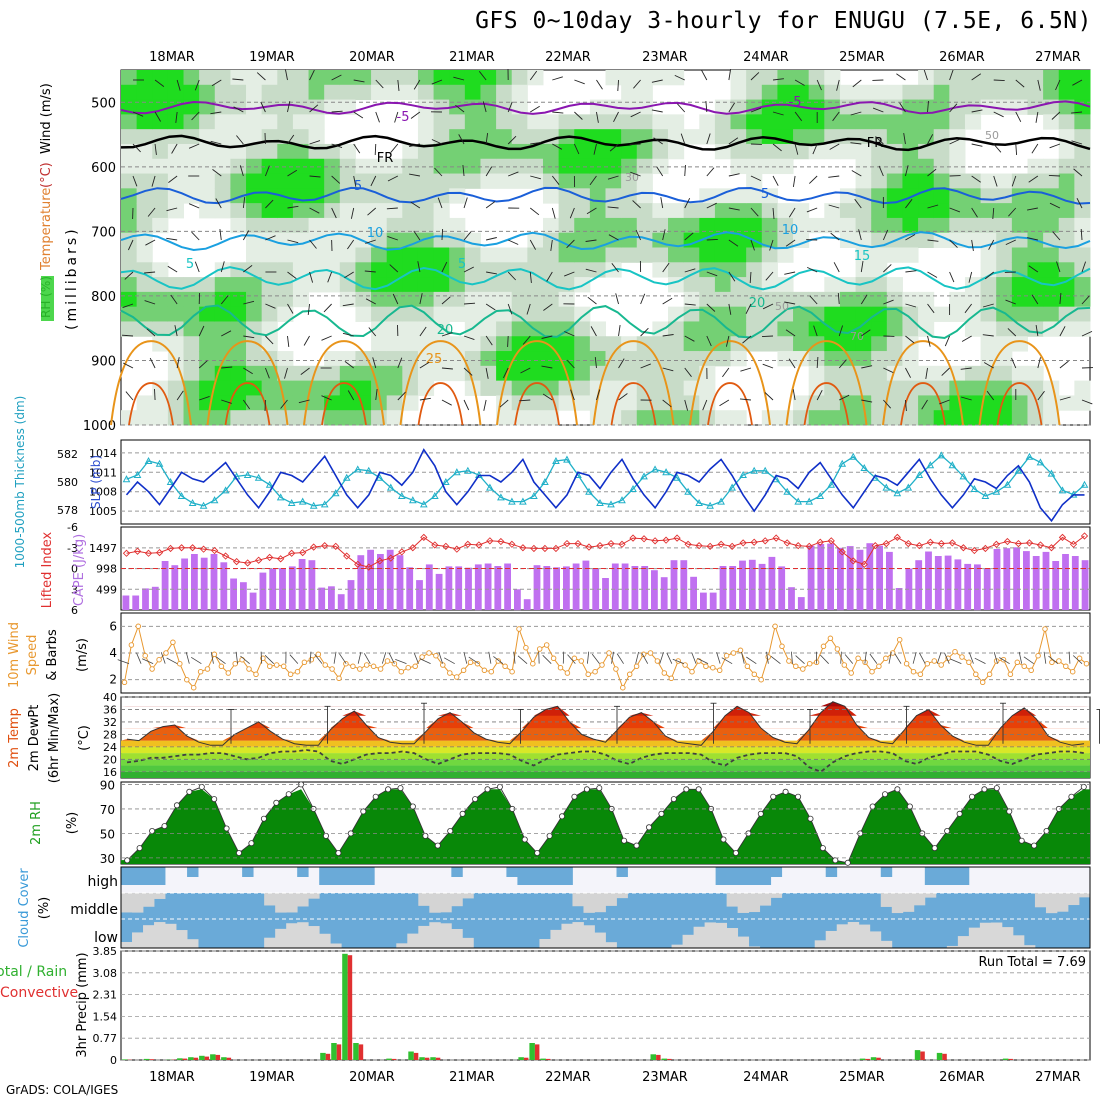  Describe the element at coordinates (44, 908) in the screenshot. I see `ylabel-cloud-unit: (%)` at that location.